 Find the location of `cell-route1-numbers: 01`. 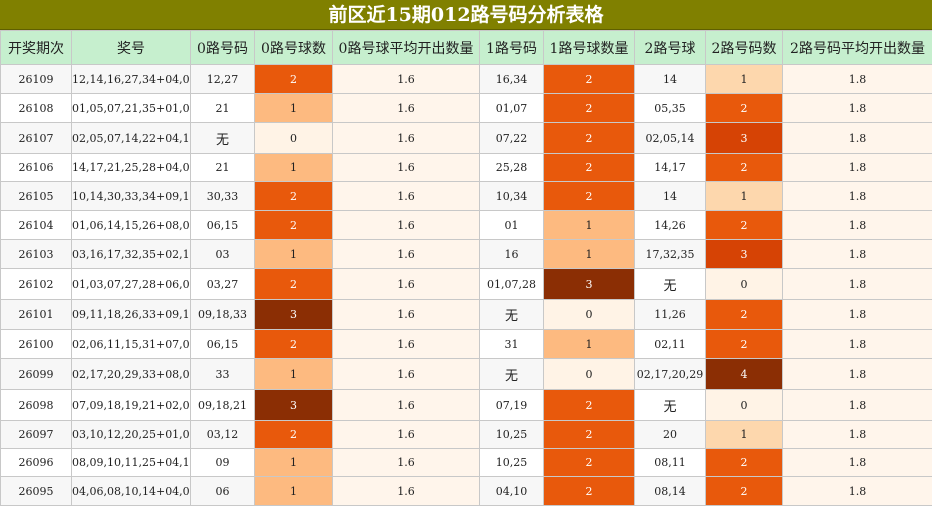

cell-route1-numbers: 01 is located at coordinates (512, 225).